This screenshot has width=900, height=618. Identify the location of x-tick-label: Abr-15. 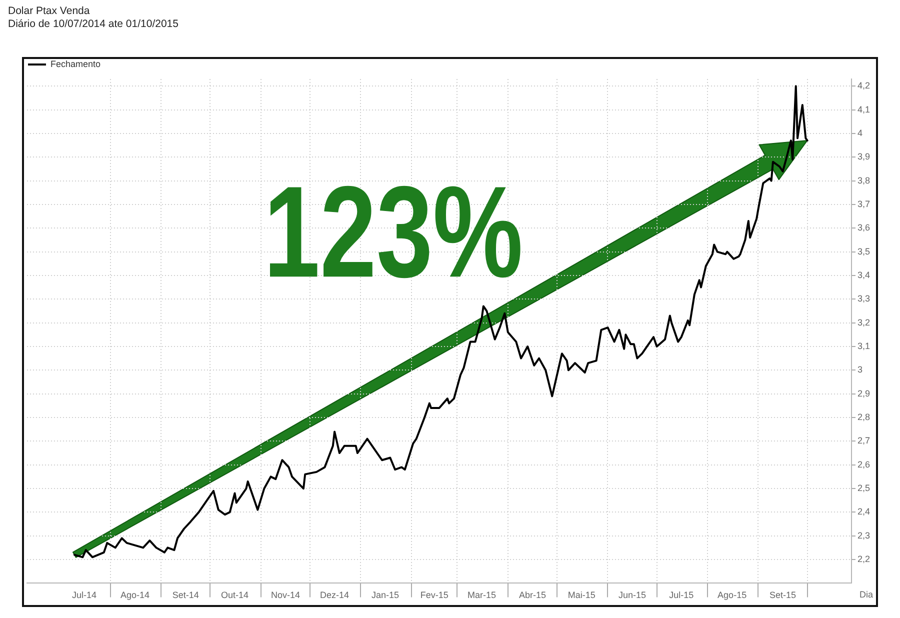
(532, 595).